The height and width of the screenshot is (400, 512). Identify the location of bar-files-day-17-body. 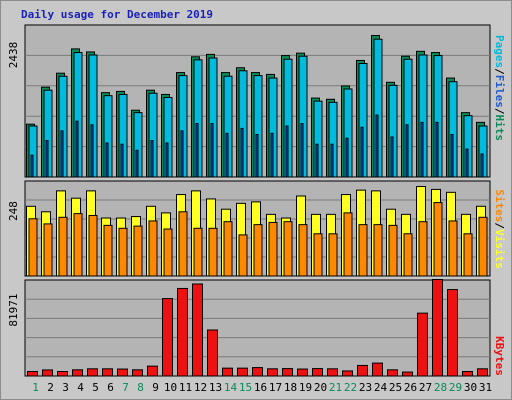
(272, 155).